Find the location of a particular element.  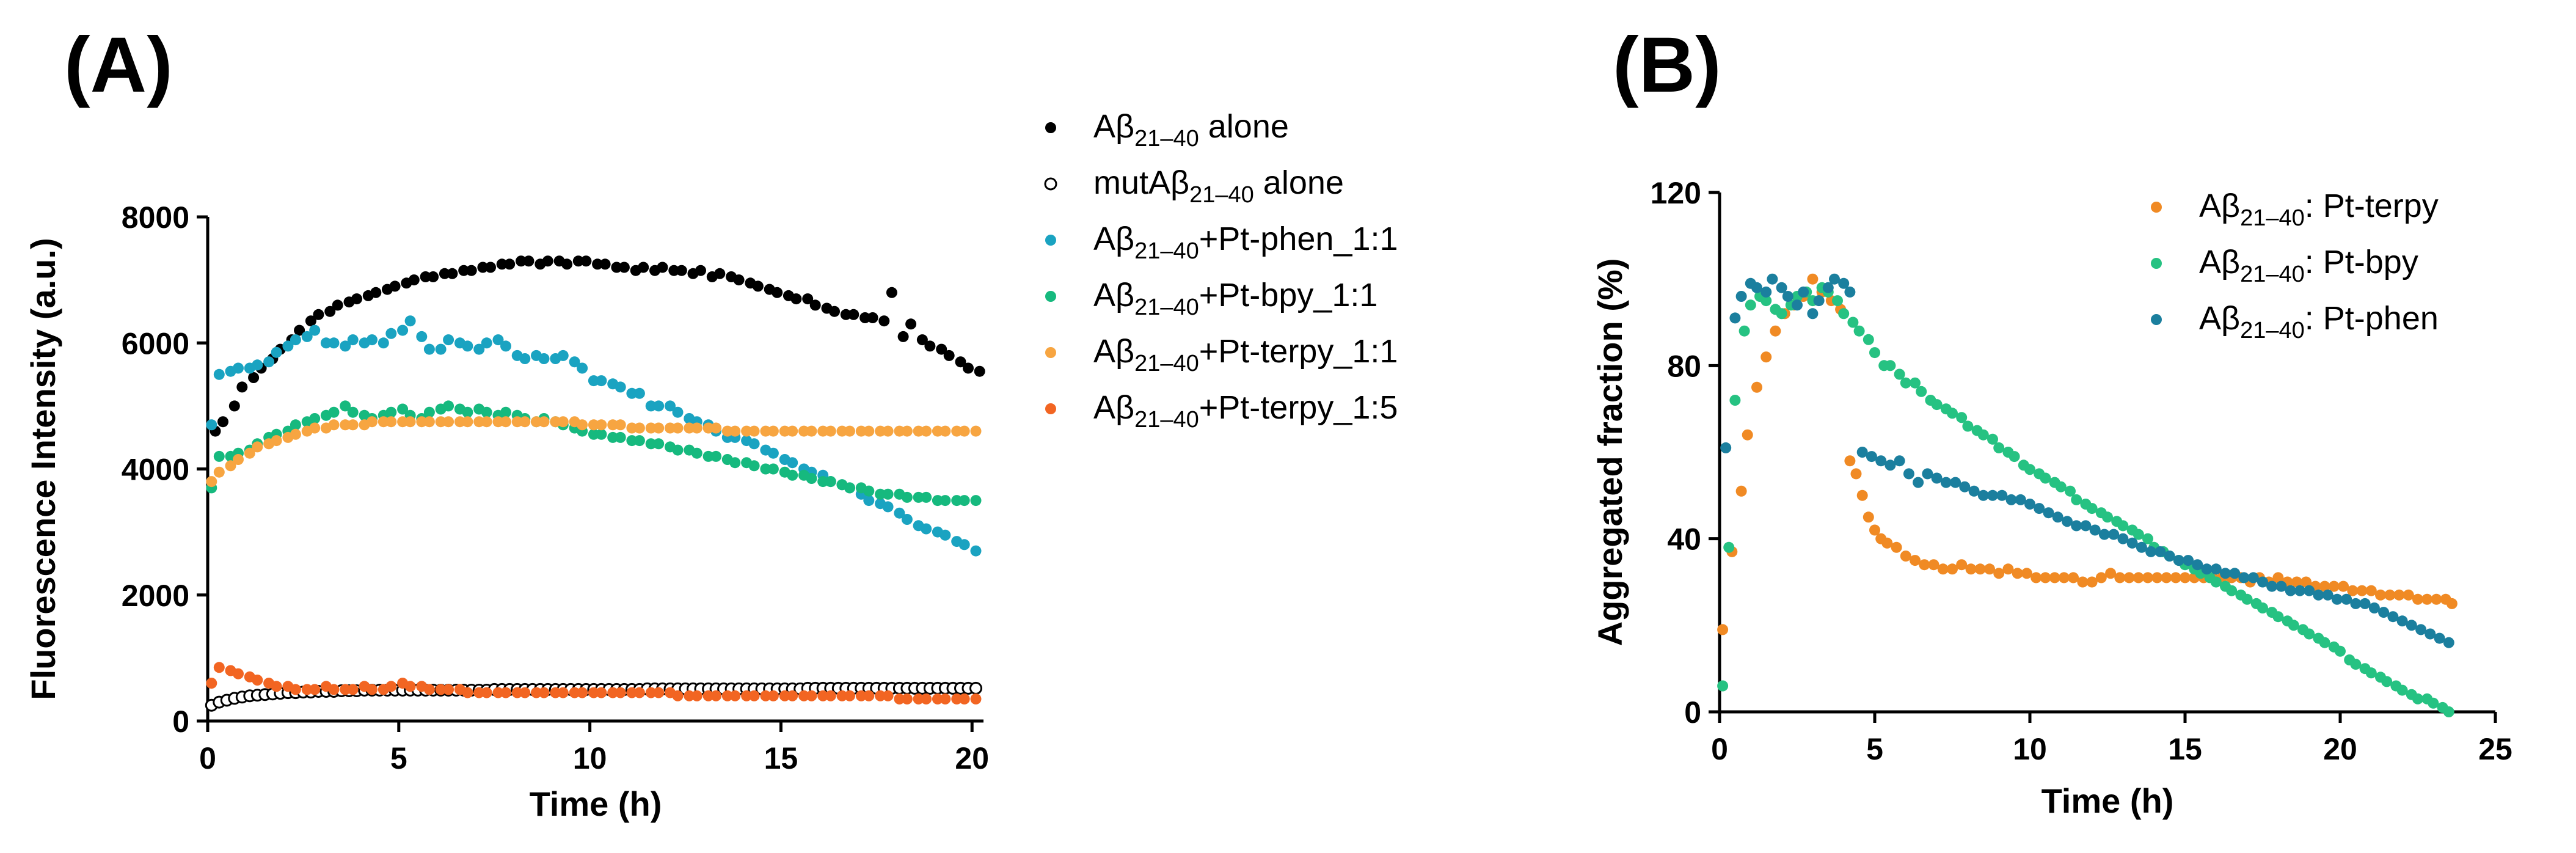

legend-label-main: Aβ is located at coordinates (2219, 318).